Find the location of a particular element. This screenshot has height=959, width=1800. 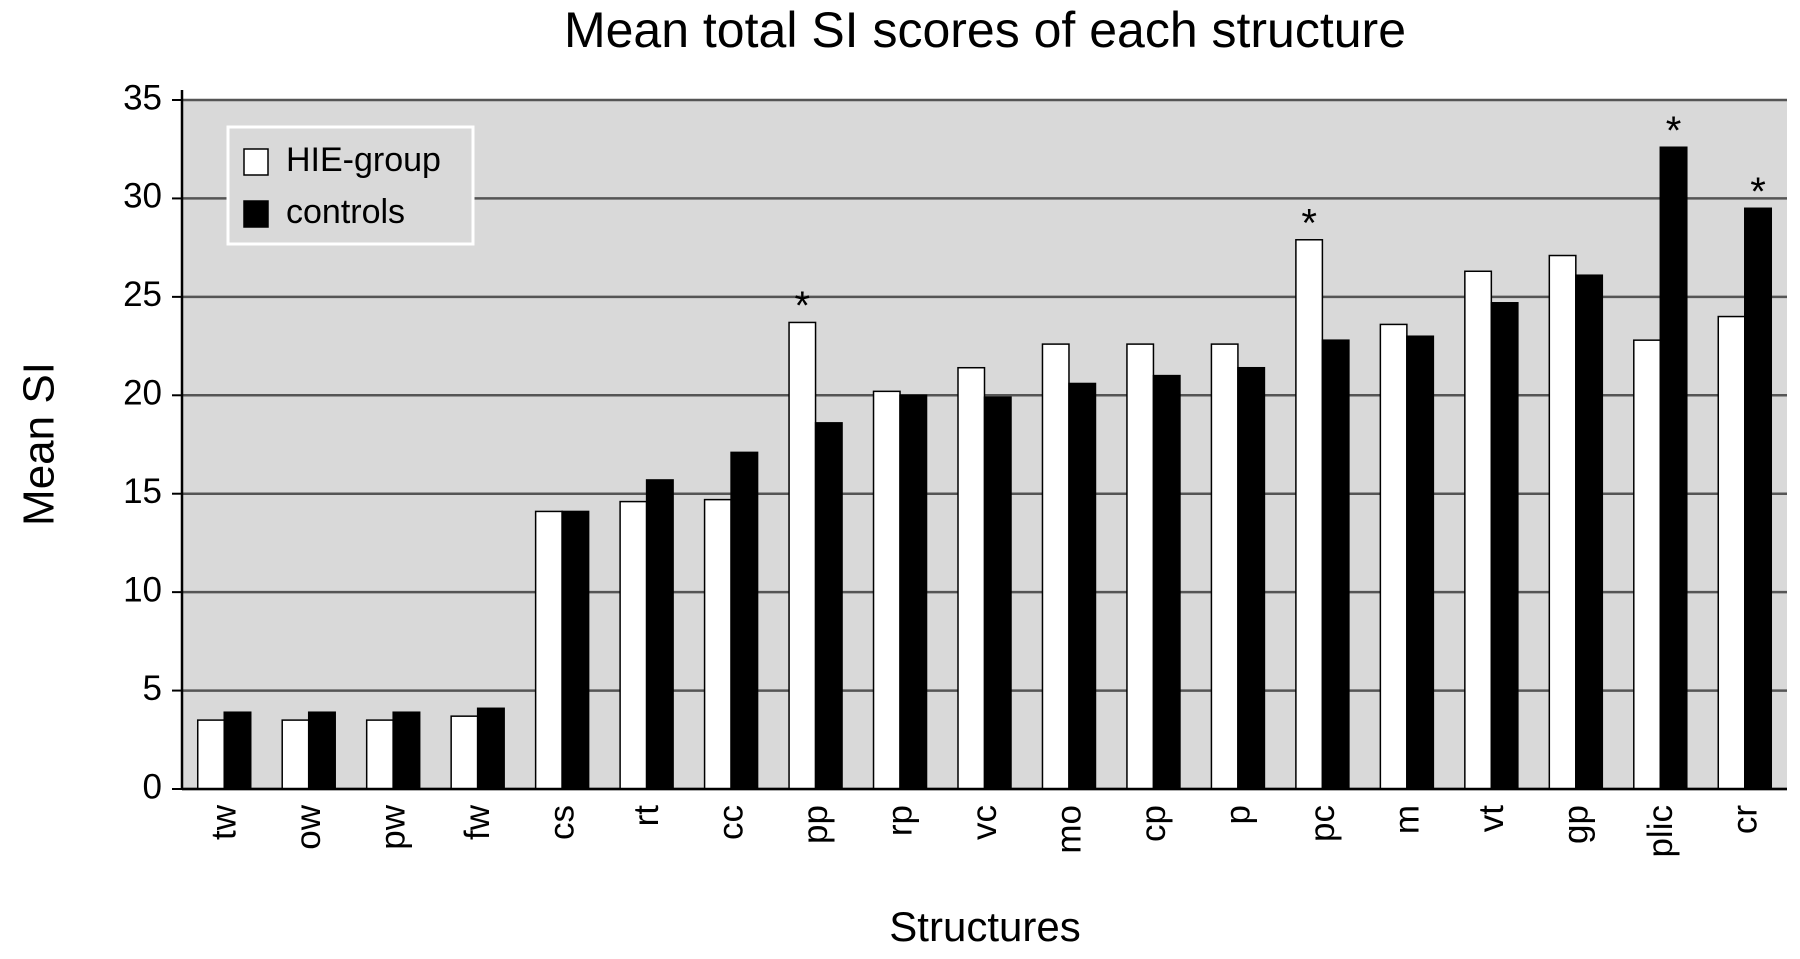

x-tick-label: cc is located at coordinates (731, 822).